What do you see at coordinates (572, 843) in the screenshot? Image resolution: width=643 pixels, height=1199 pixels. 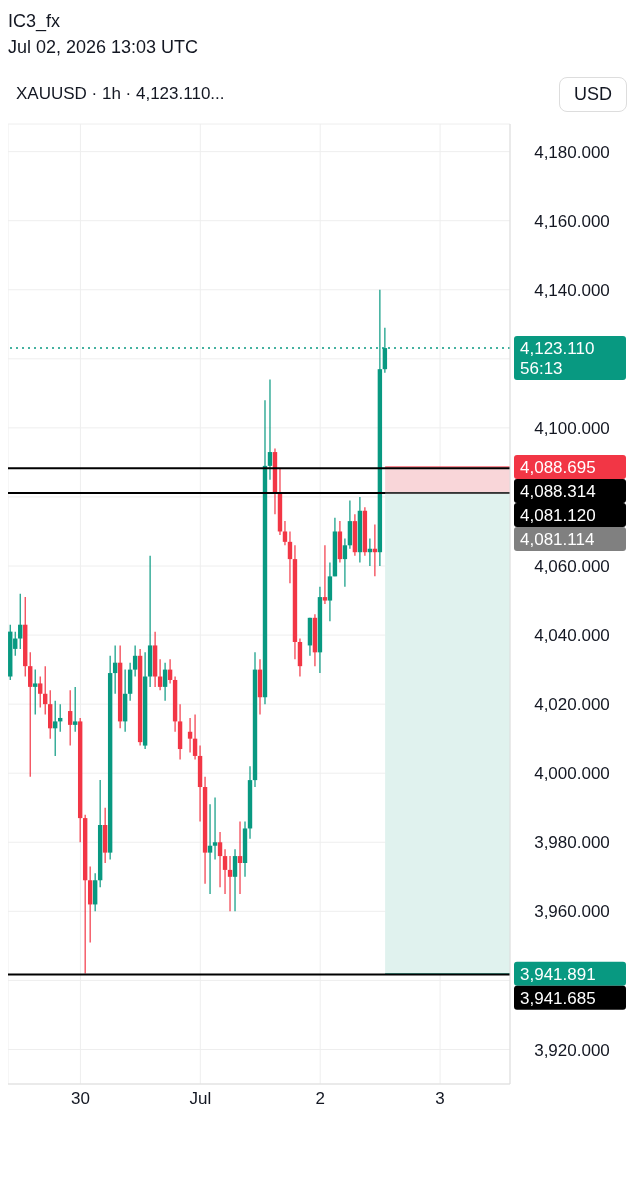 I see `y-tick-label: 3,980.000` at bounding box center [572, 843].